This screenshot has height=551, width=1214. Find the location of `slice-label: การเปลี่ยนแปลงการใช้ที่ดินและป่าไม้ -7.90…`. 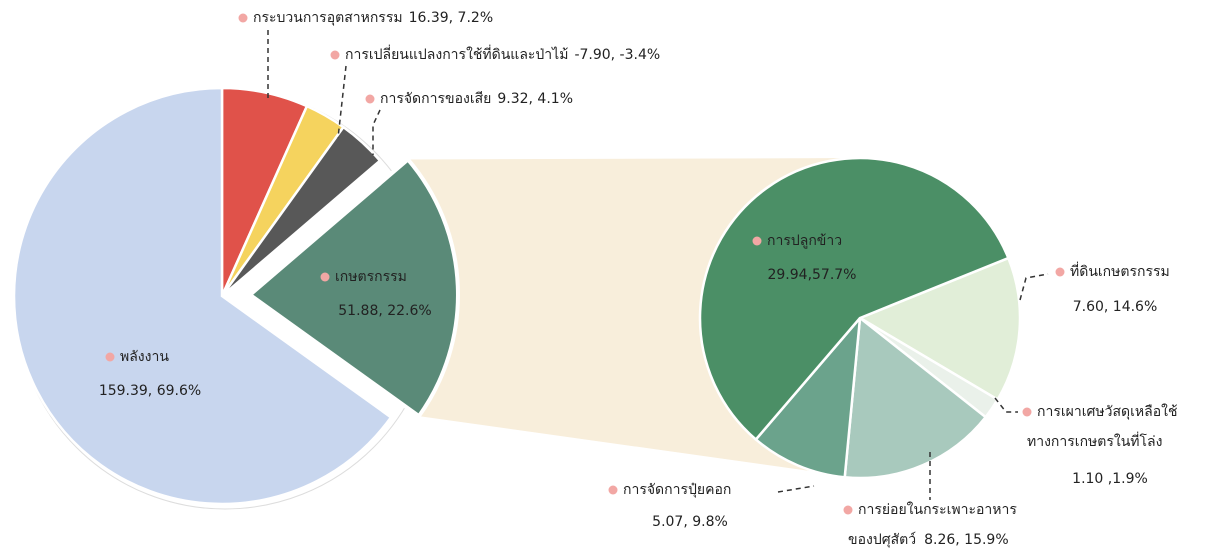

slice-label: การเปลี่ยนแปลงการใช้ที่ดินและป่าไม้ -7.90… is located at coordinates (502, 54).